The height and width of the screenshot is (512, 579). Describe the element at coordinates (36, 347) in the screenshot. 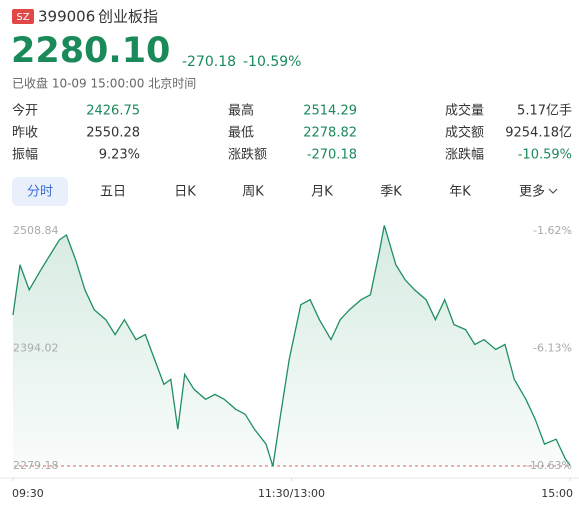

I see `y-tick-label: 2394.02` at that location.